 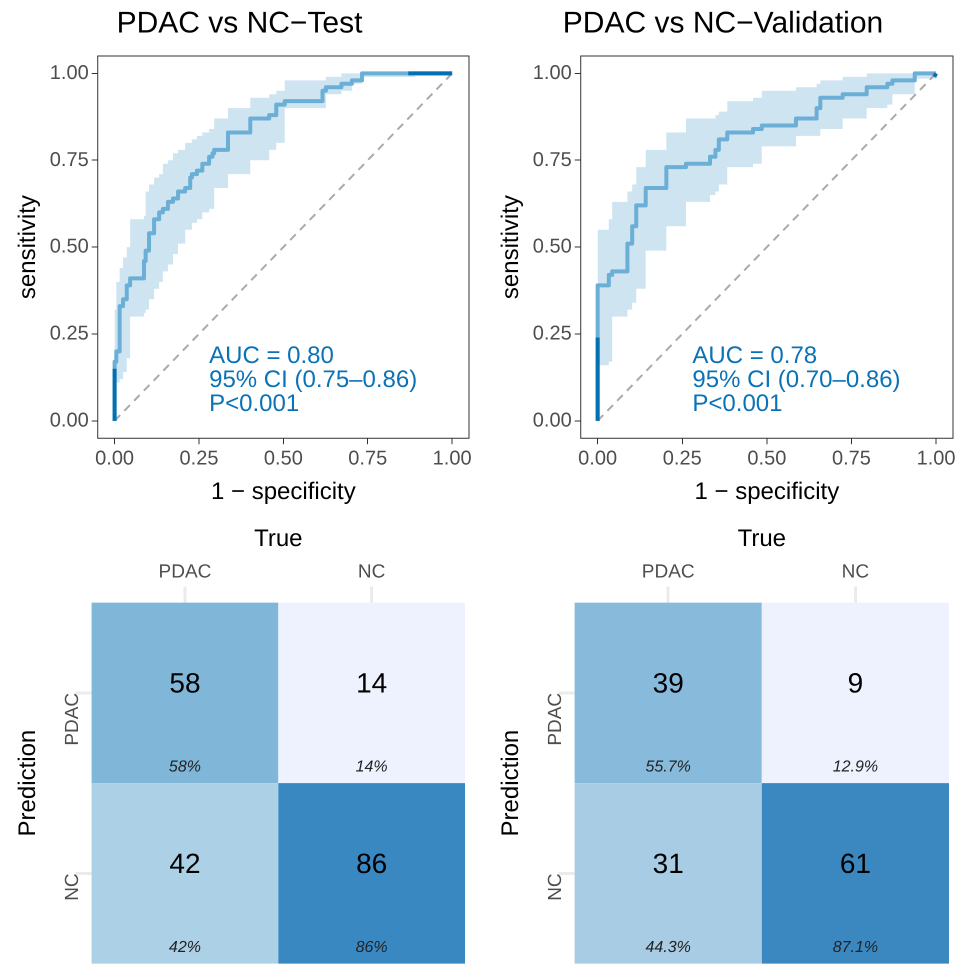 What do you see at coordinates (668, 864) in the screenshot?
I see `data-label: 31` at bounding box center [668, 864].